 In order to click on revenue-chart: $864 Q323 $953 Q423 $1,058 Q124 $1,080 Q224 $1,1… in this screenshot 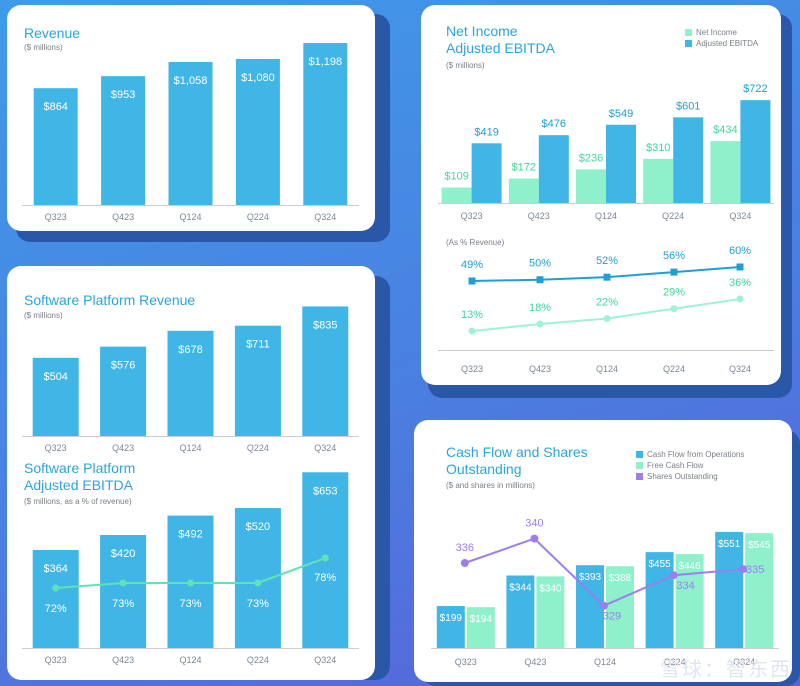, I will do `click(190, 132)`.